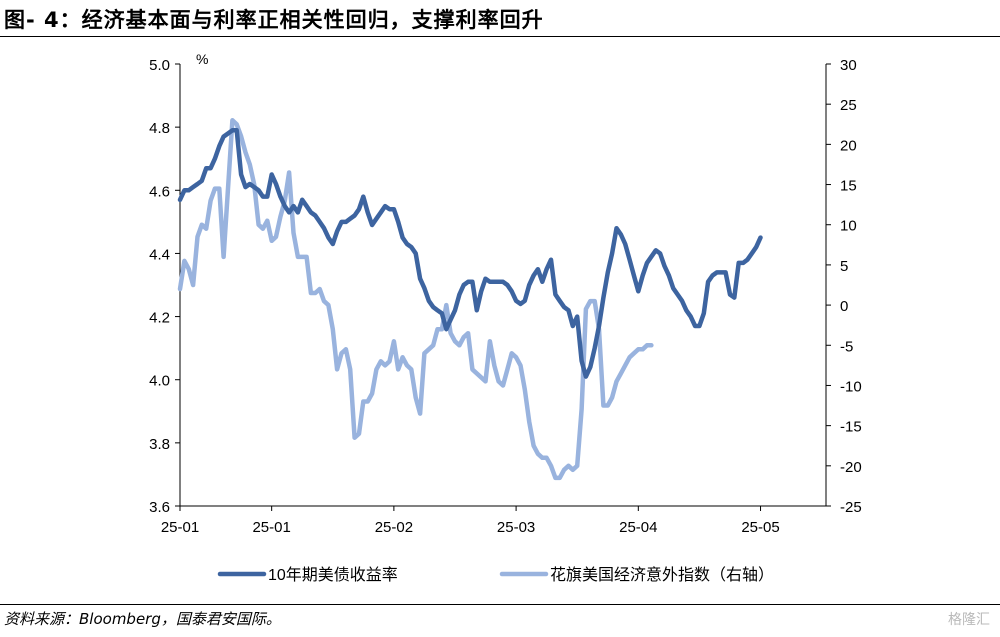 This screenshot has width=1000, height=637. What do you see at coordinates (848, 226) in the screenshot?
I see `y-right-tick-label: 10` at bounding box center [848, 226].